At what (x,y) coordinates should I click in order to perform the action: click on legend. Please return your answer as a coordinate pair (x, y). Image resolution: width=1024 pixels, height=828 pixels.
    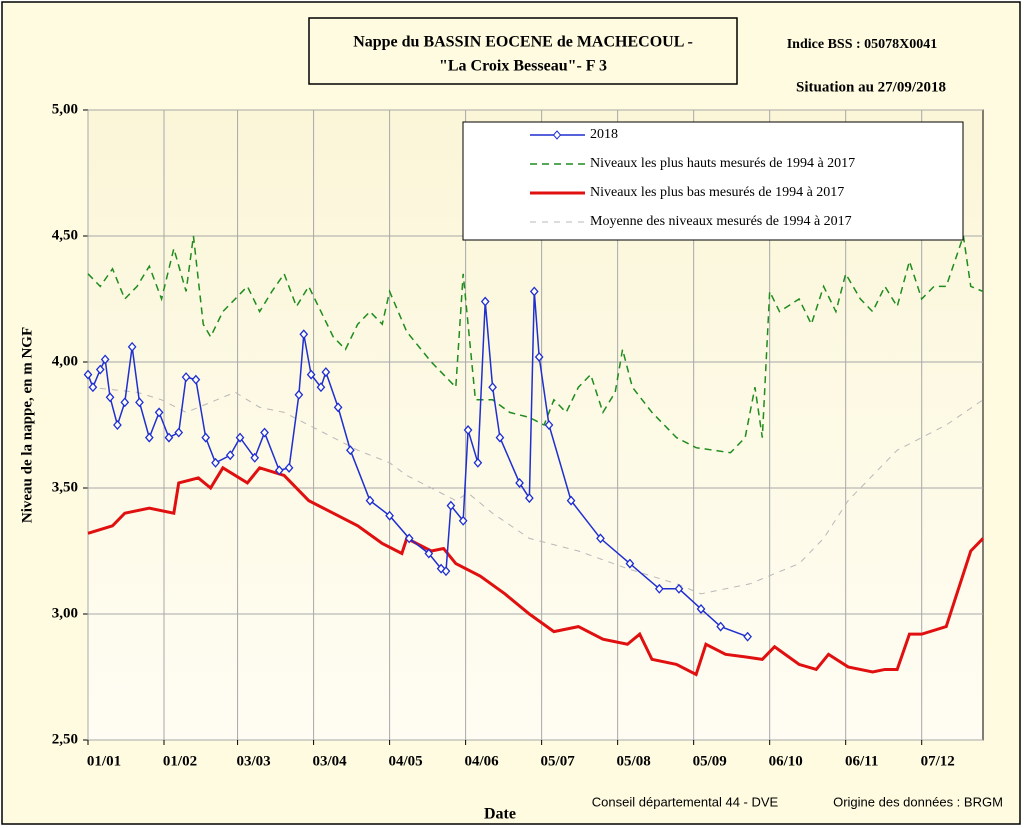
    Looking at the image, I should click on (713, 181).